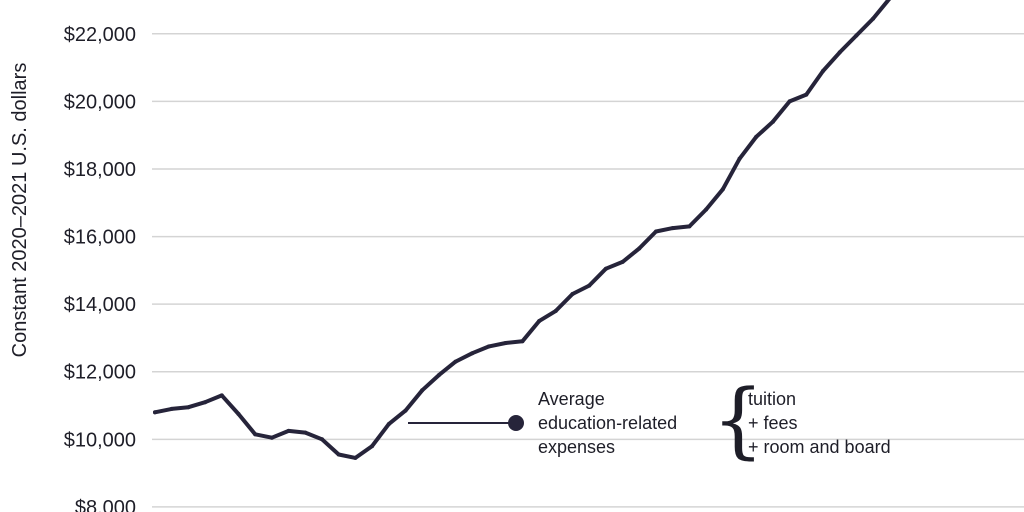 The height and width of the screenshot is (512, 1024). Describe the element at coordinates (100, 440) in the screenshot. I see `y-tick-label: $10,000` at that location.